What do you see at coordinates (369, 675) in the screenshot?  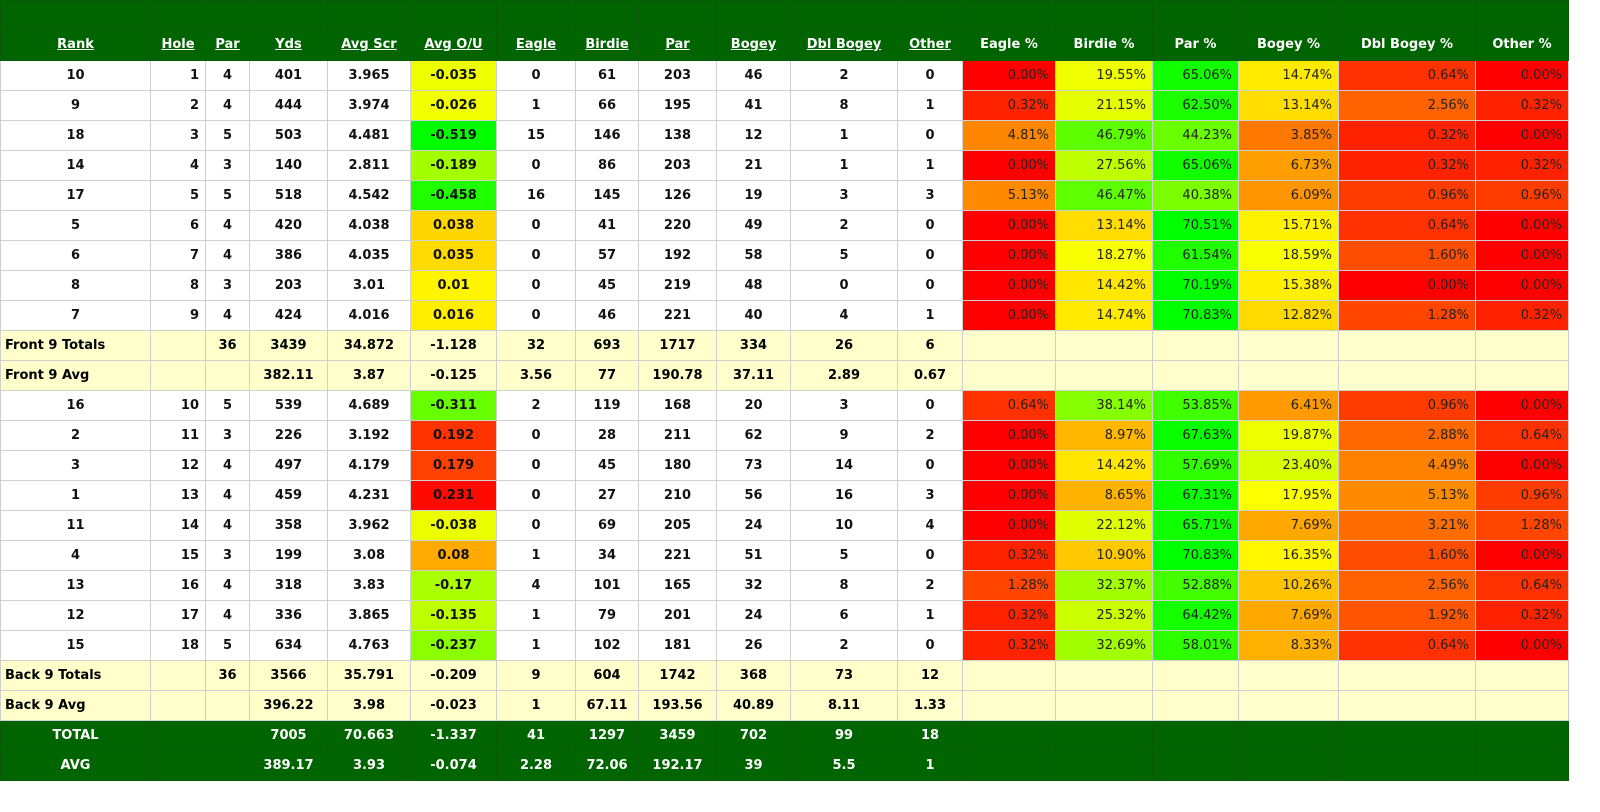 I see `cell-avg-scr: 35.791` at bounding box center [369, 675].